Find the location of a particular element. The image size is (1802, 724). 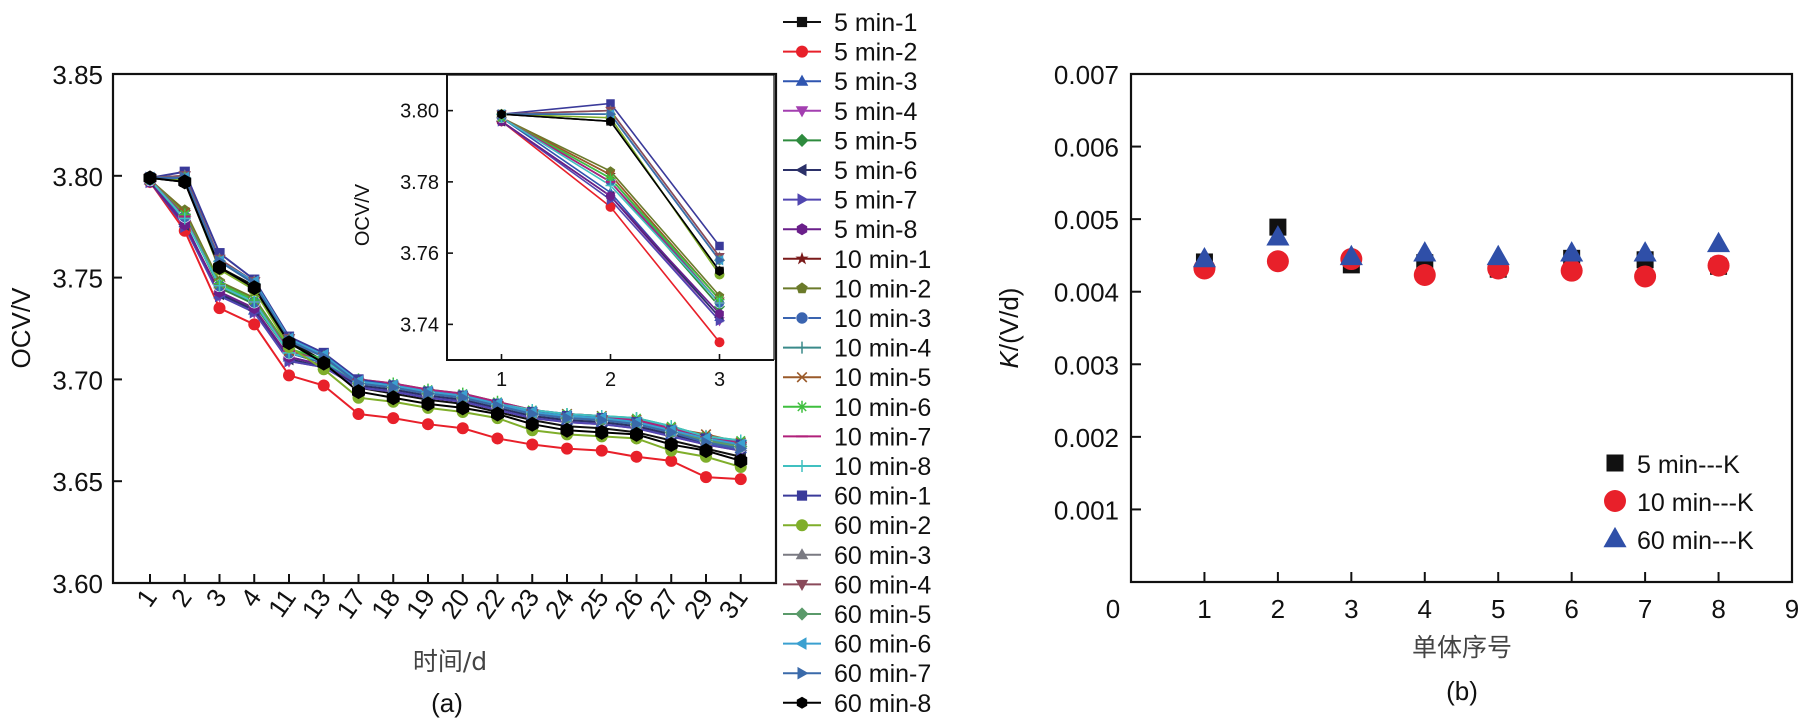

panel-a-x-tick-label: 20 is located at coordinates (455, 603).